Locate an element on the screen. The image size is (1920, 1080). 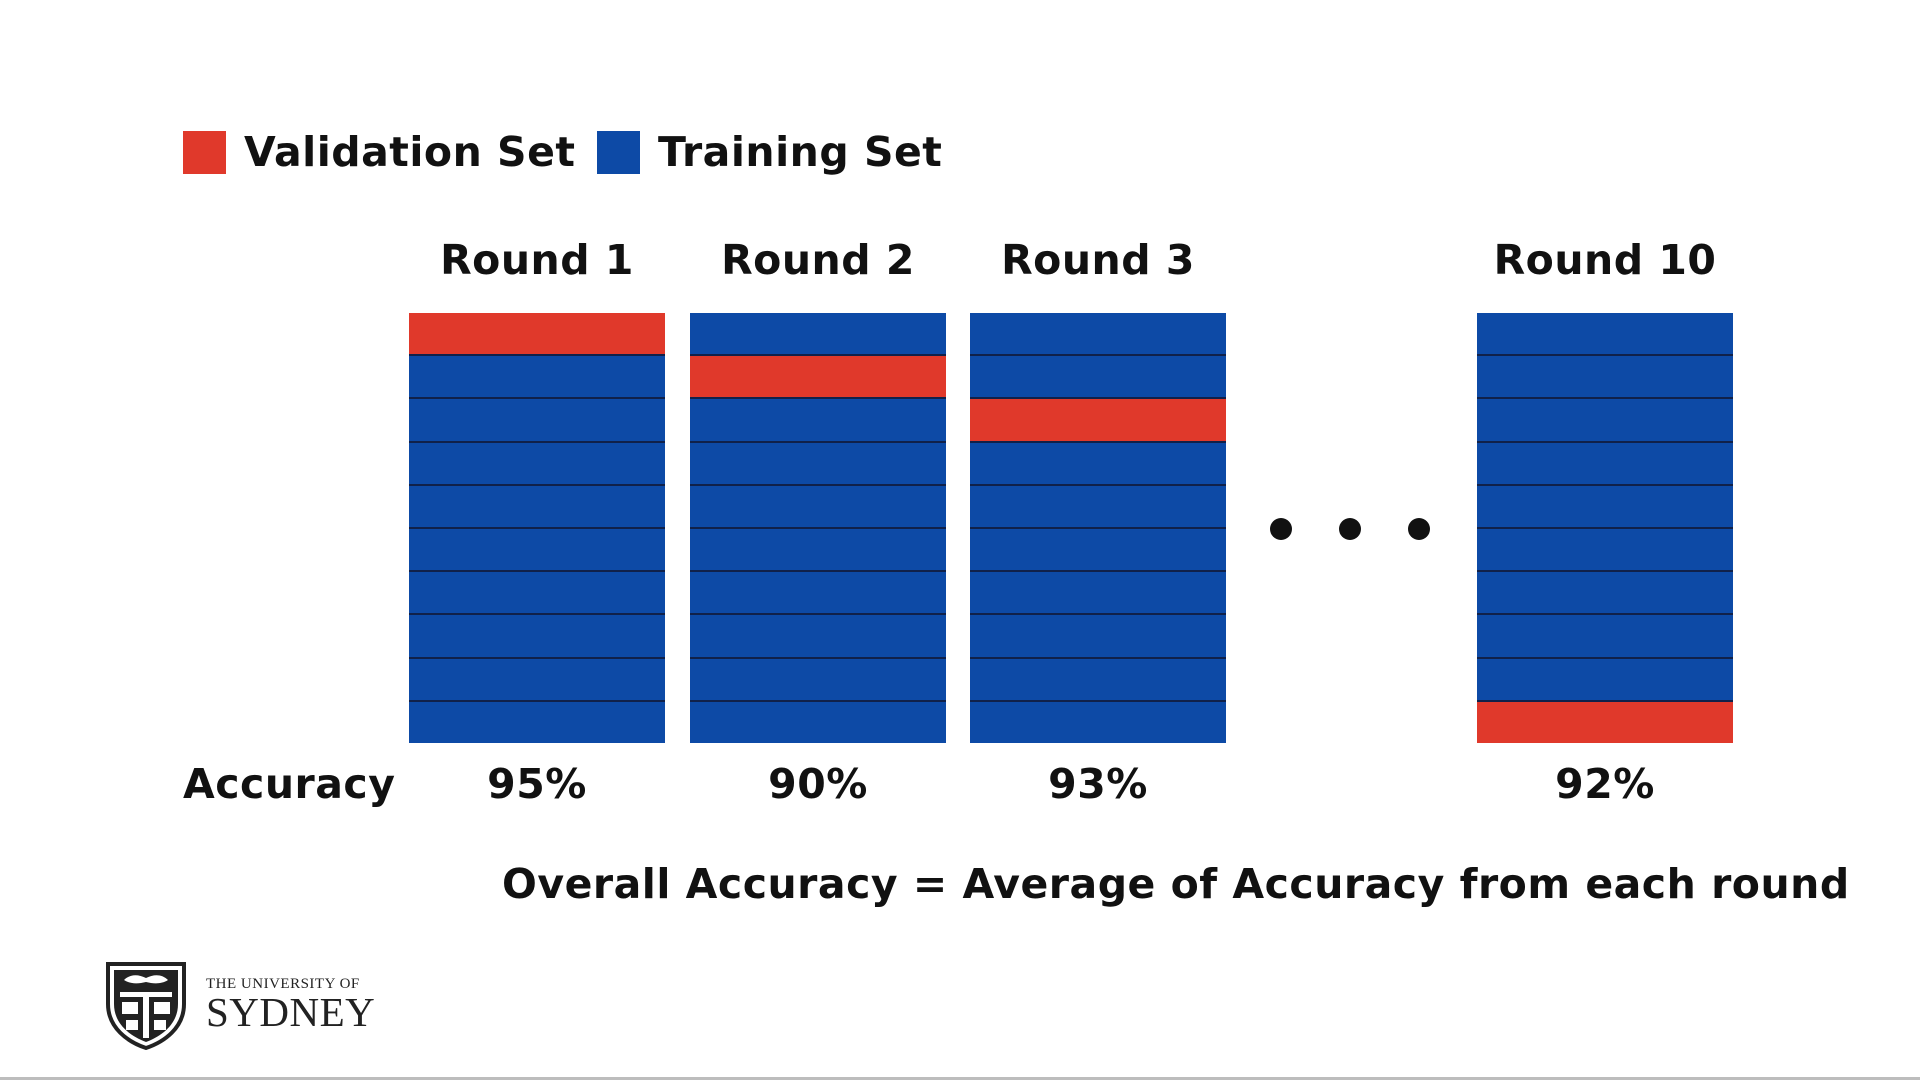
accuracy-label: Accuracy is located at coordinates (289, 784).